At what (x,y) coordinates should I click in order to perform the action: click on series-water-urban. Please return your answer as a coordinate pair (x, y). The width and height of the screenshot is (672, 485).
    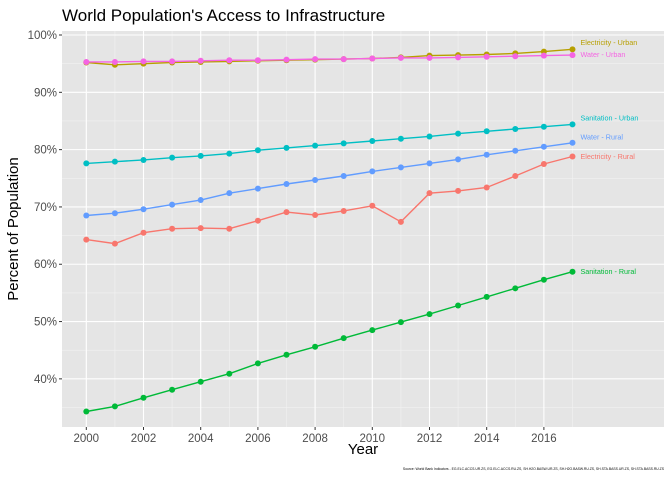
    Looking at the image, I should click on (329, 58).